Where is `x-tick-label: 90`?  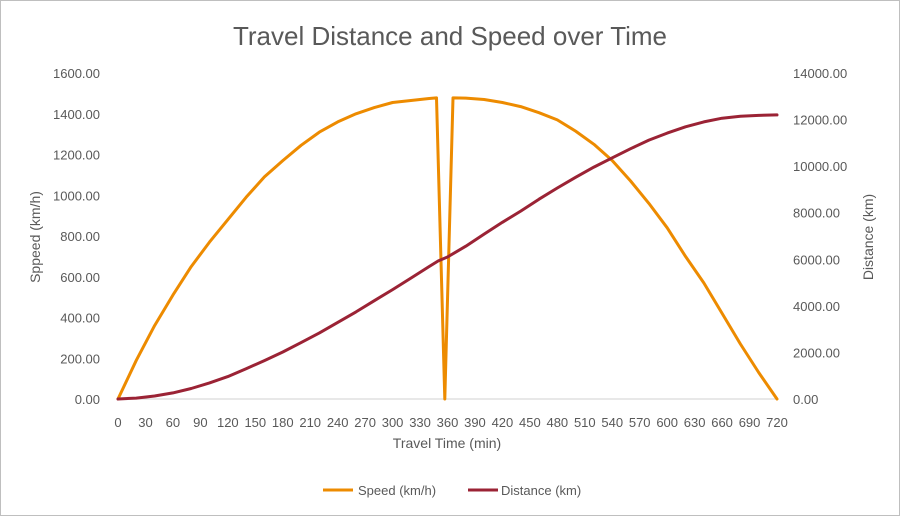
x-tick-label: 90 is located at coordinates (200, 422).